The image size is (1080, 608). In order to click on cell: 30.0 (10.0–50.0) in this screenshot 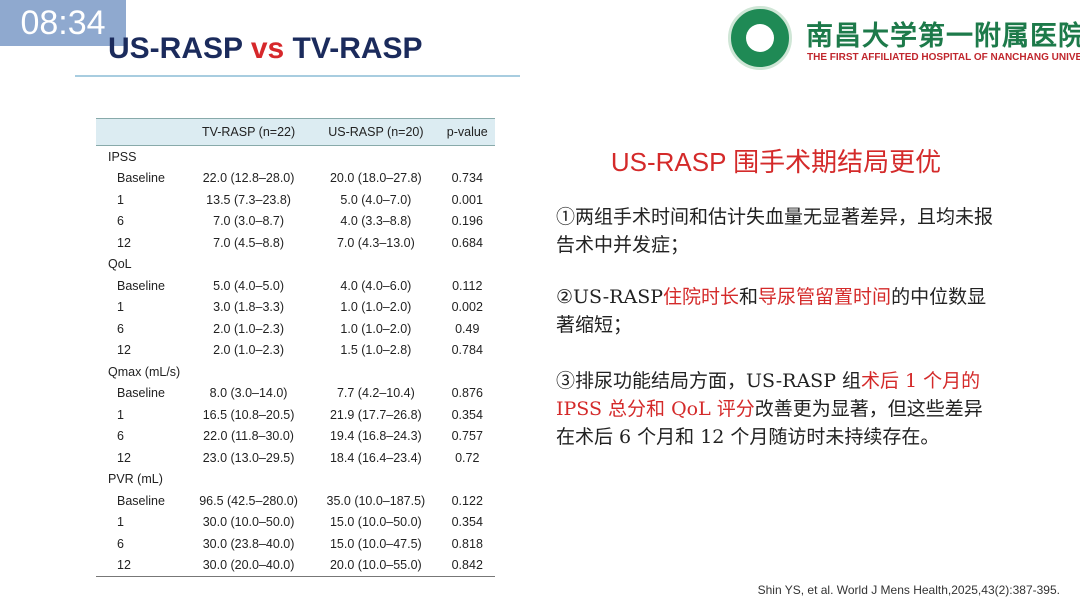, I will do `click(248, 522)`.